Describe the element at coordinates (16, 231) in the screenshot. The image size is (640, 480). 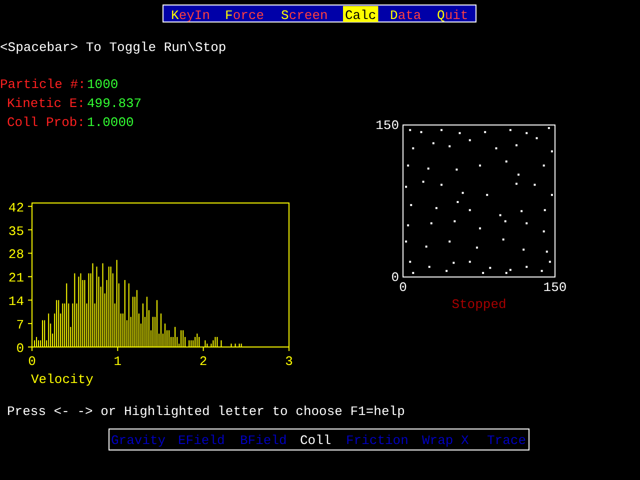
I see `y-tick-label: 35` at that location.